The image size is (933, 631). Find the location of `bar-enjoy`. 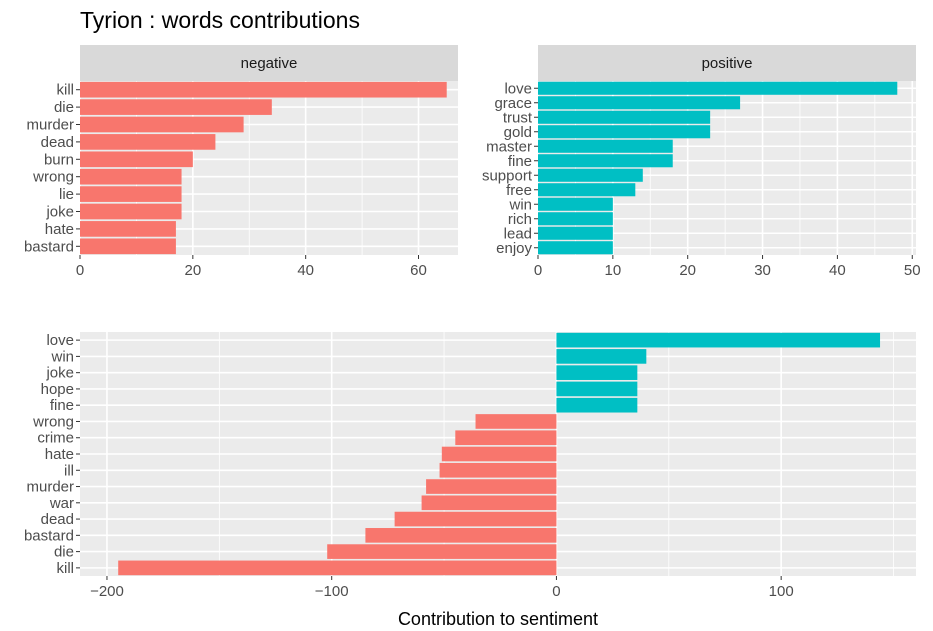

bar-enjoy is located at coordinates (575, 248).